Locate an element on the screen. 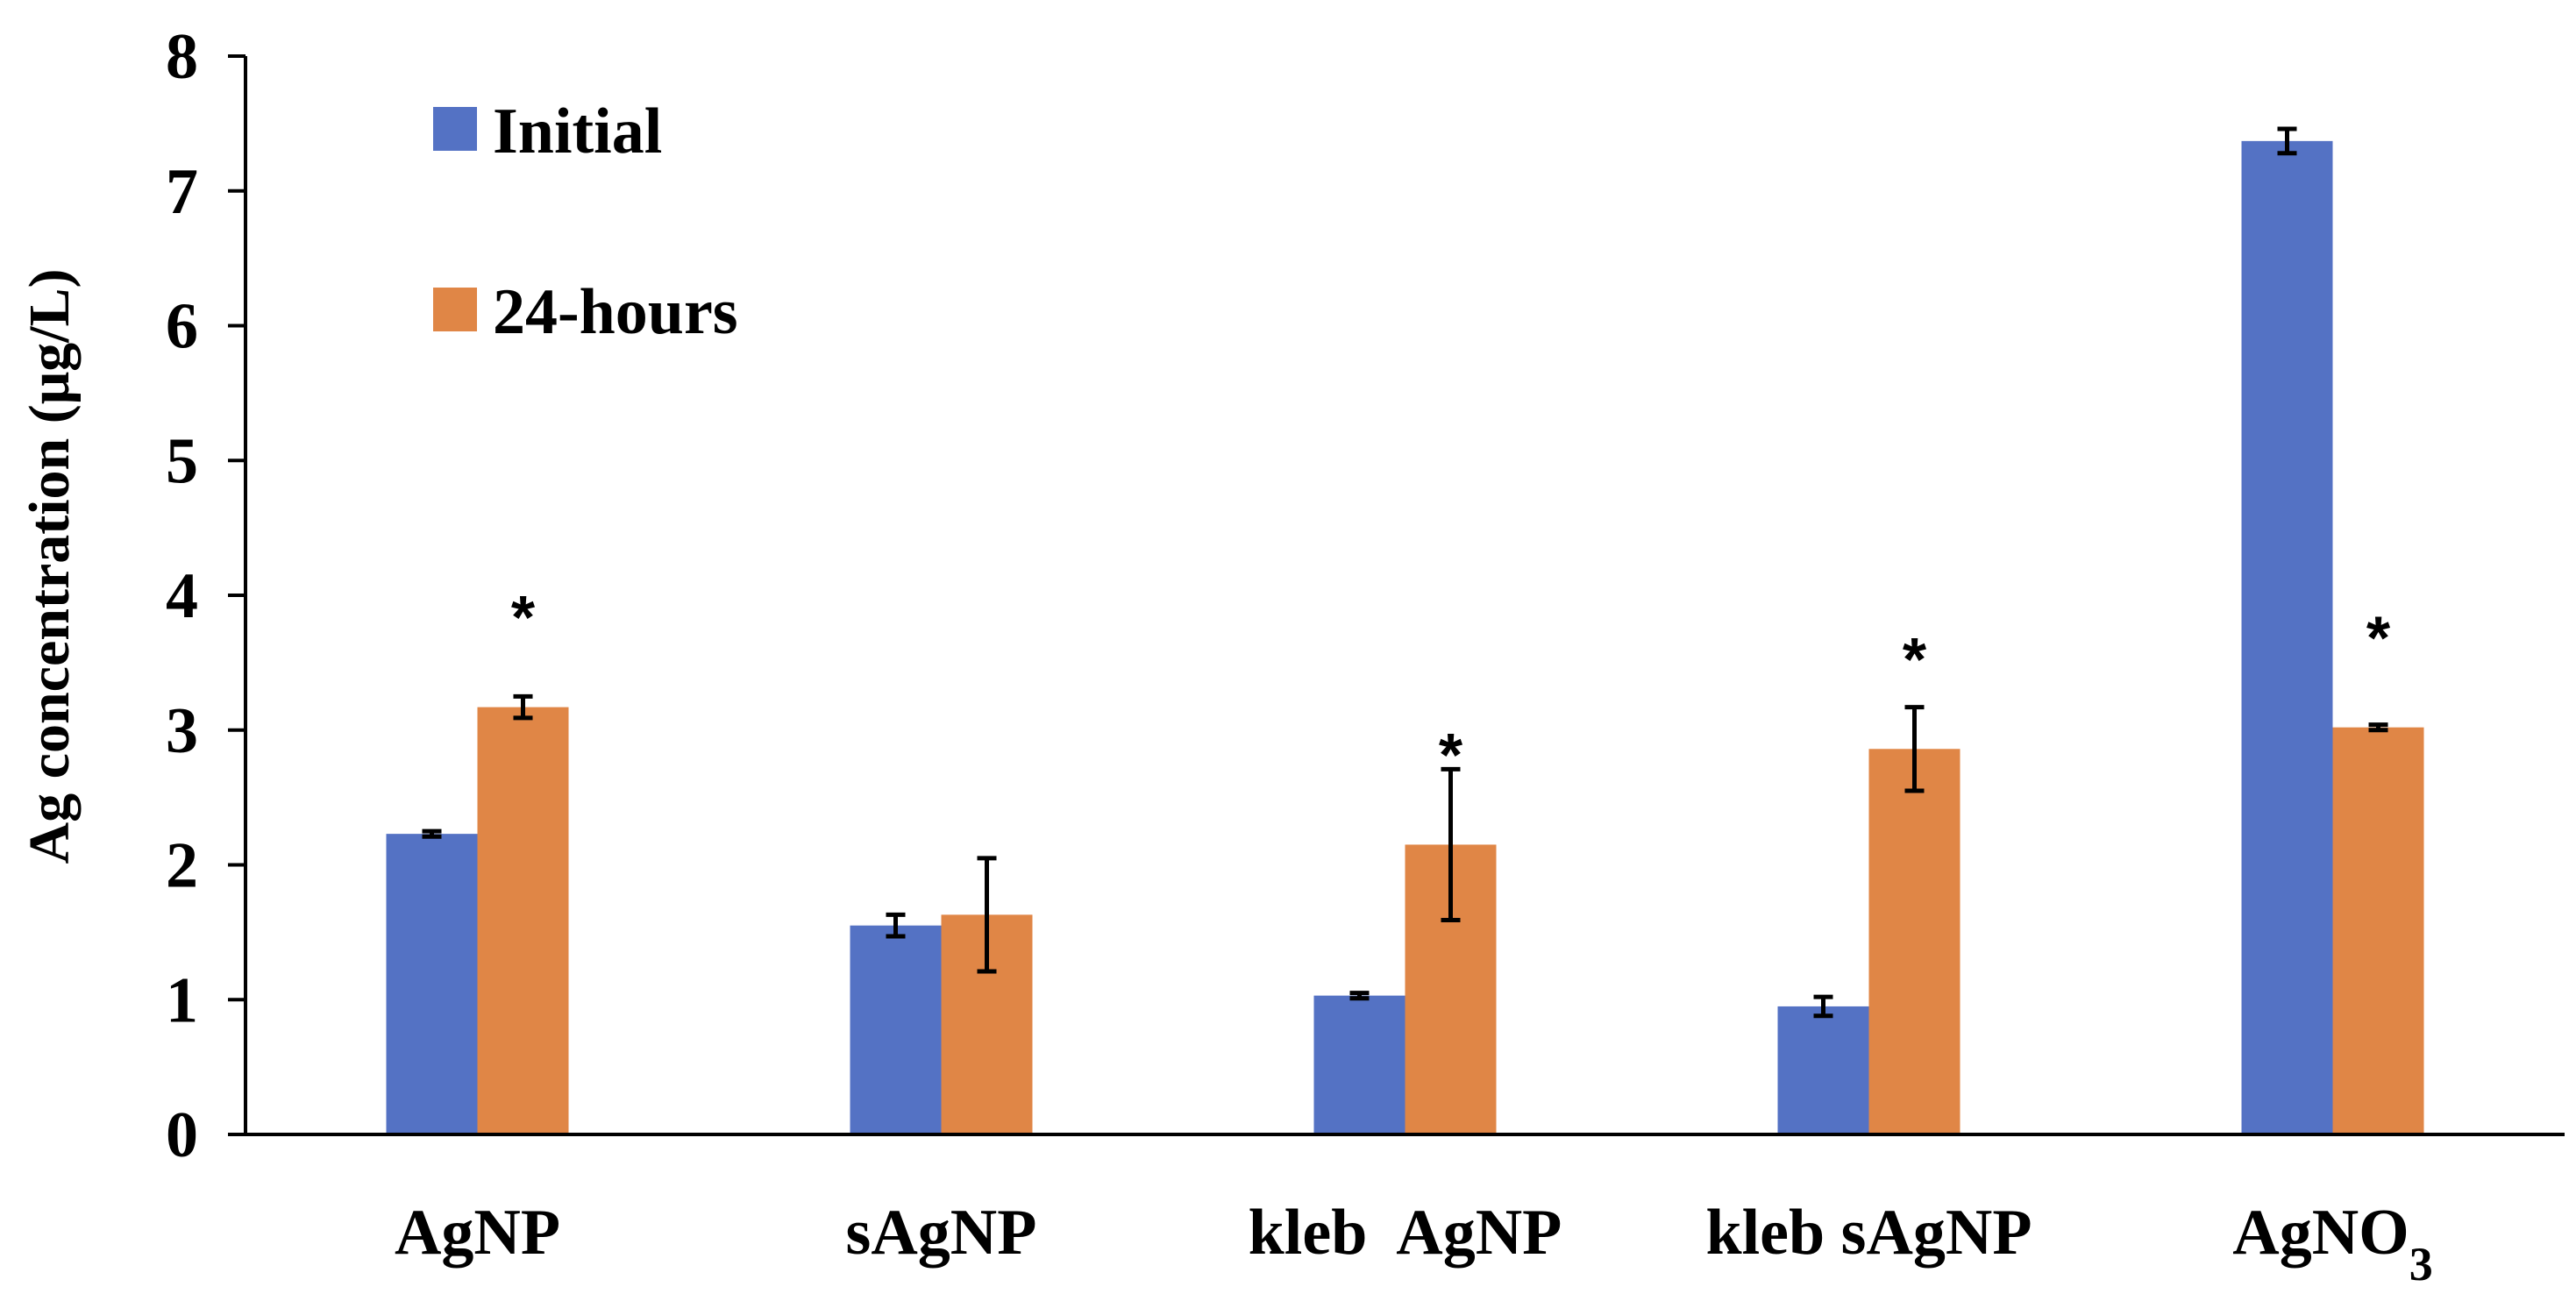 The image size is (2576, 1294). x-axis: AgNP sAgNP kleb AgNP kleb sAgNP AgNO3 is located at coordinates (1405, 1212).